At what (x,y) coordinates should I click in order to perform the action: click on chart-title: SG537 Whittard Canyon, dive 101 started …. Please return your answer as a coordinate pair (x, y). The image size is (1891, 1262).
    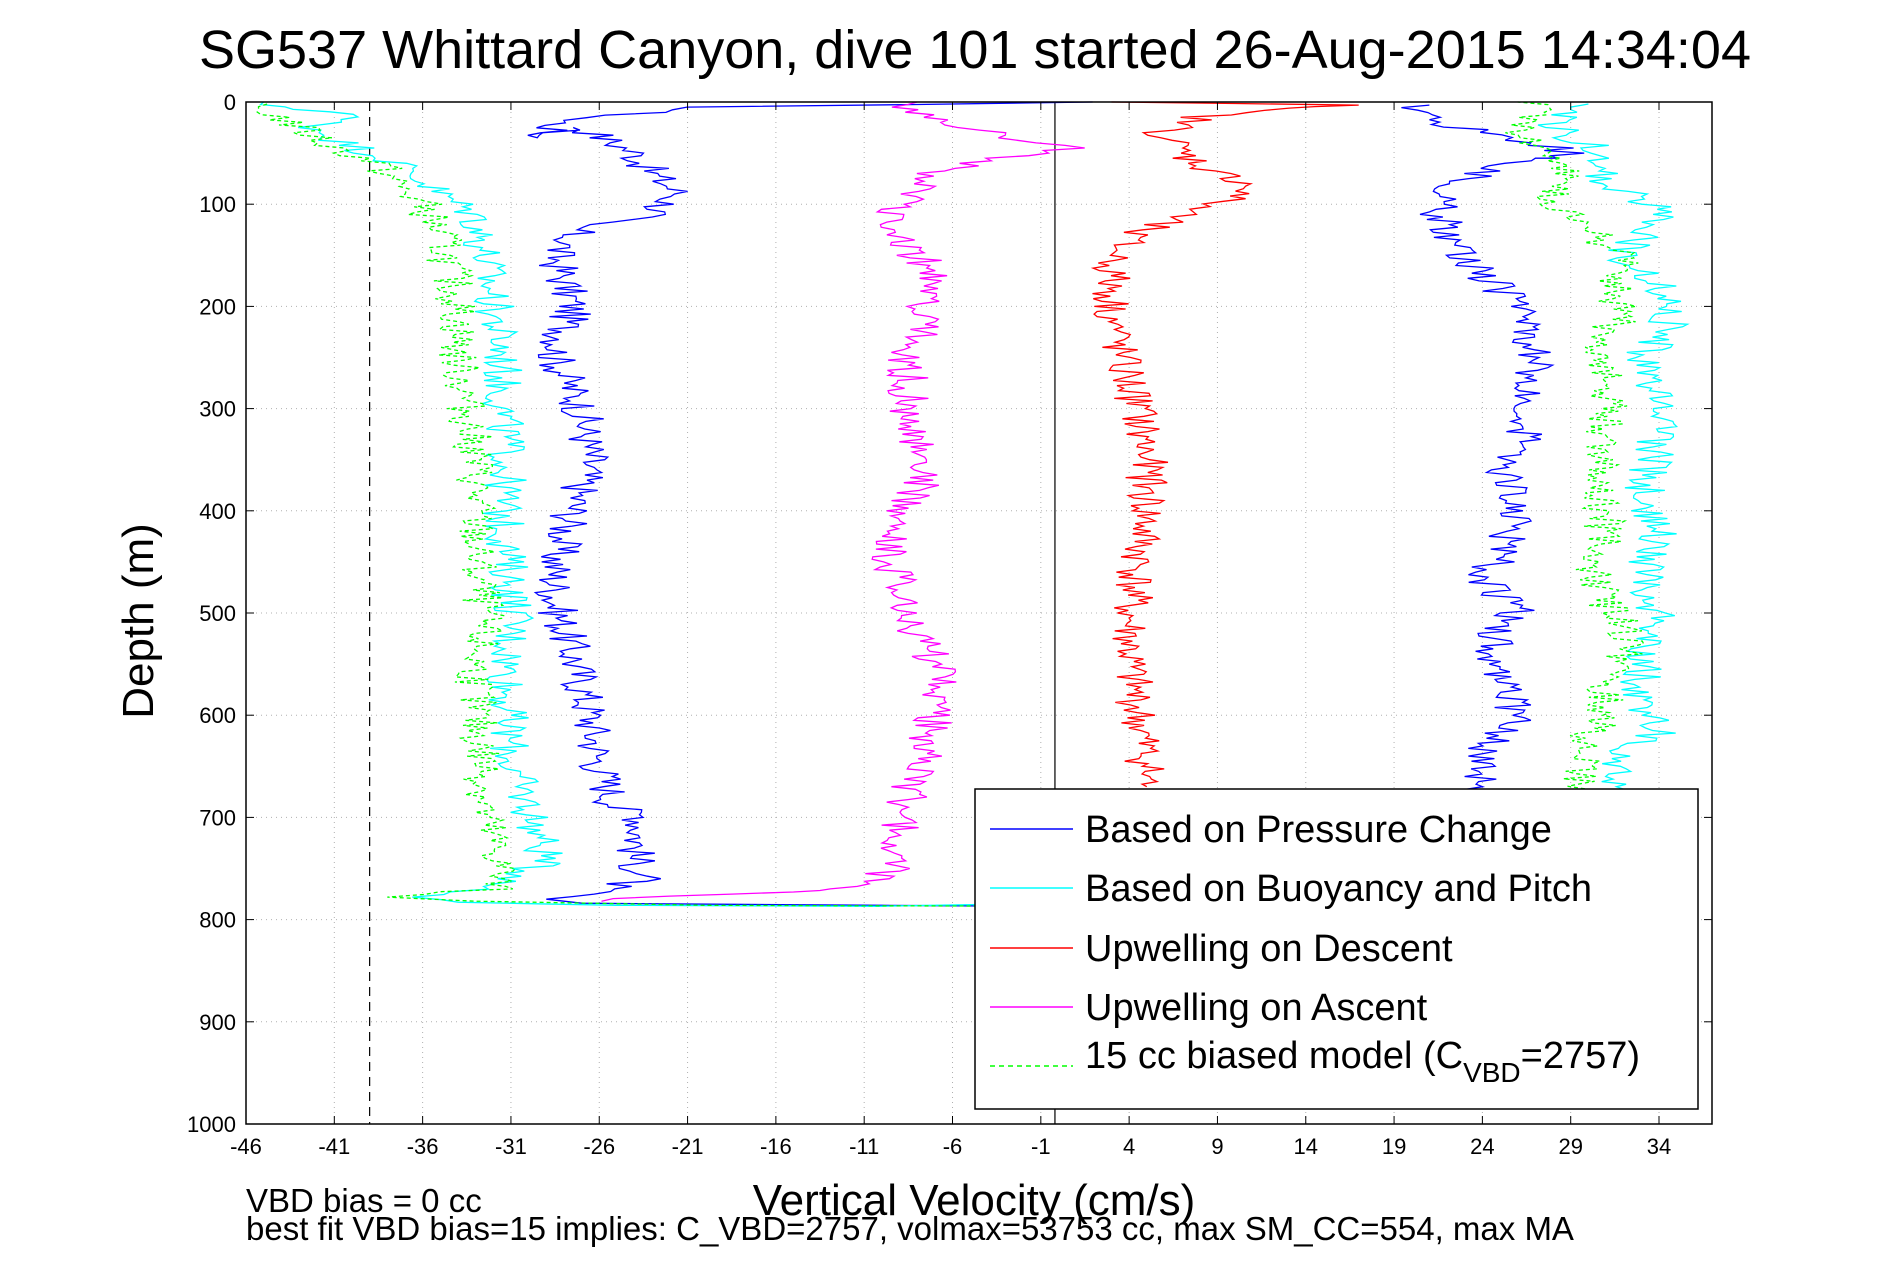
    Looking at the image, I should click on (975, 50).